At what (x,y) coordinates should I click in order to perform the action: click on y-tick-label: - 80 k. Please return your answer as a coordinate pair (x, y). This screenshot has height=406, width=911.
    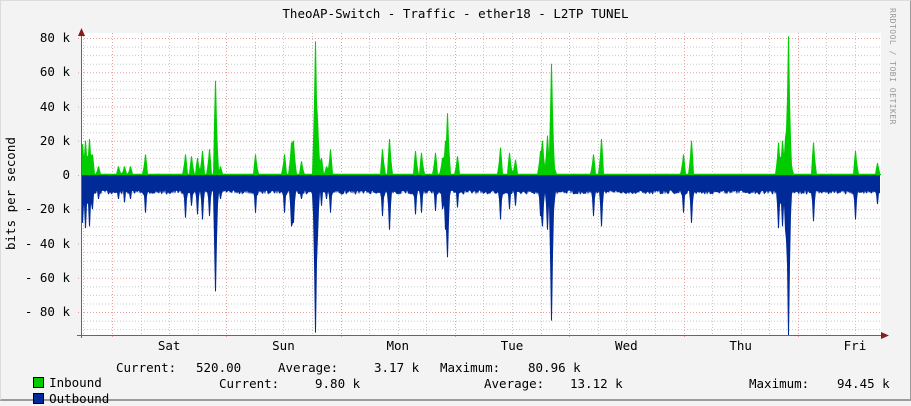
    Looking at the image, I should click on (47, 311).